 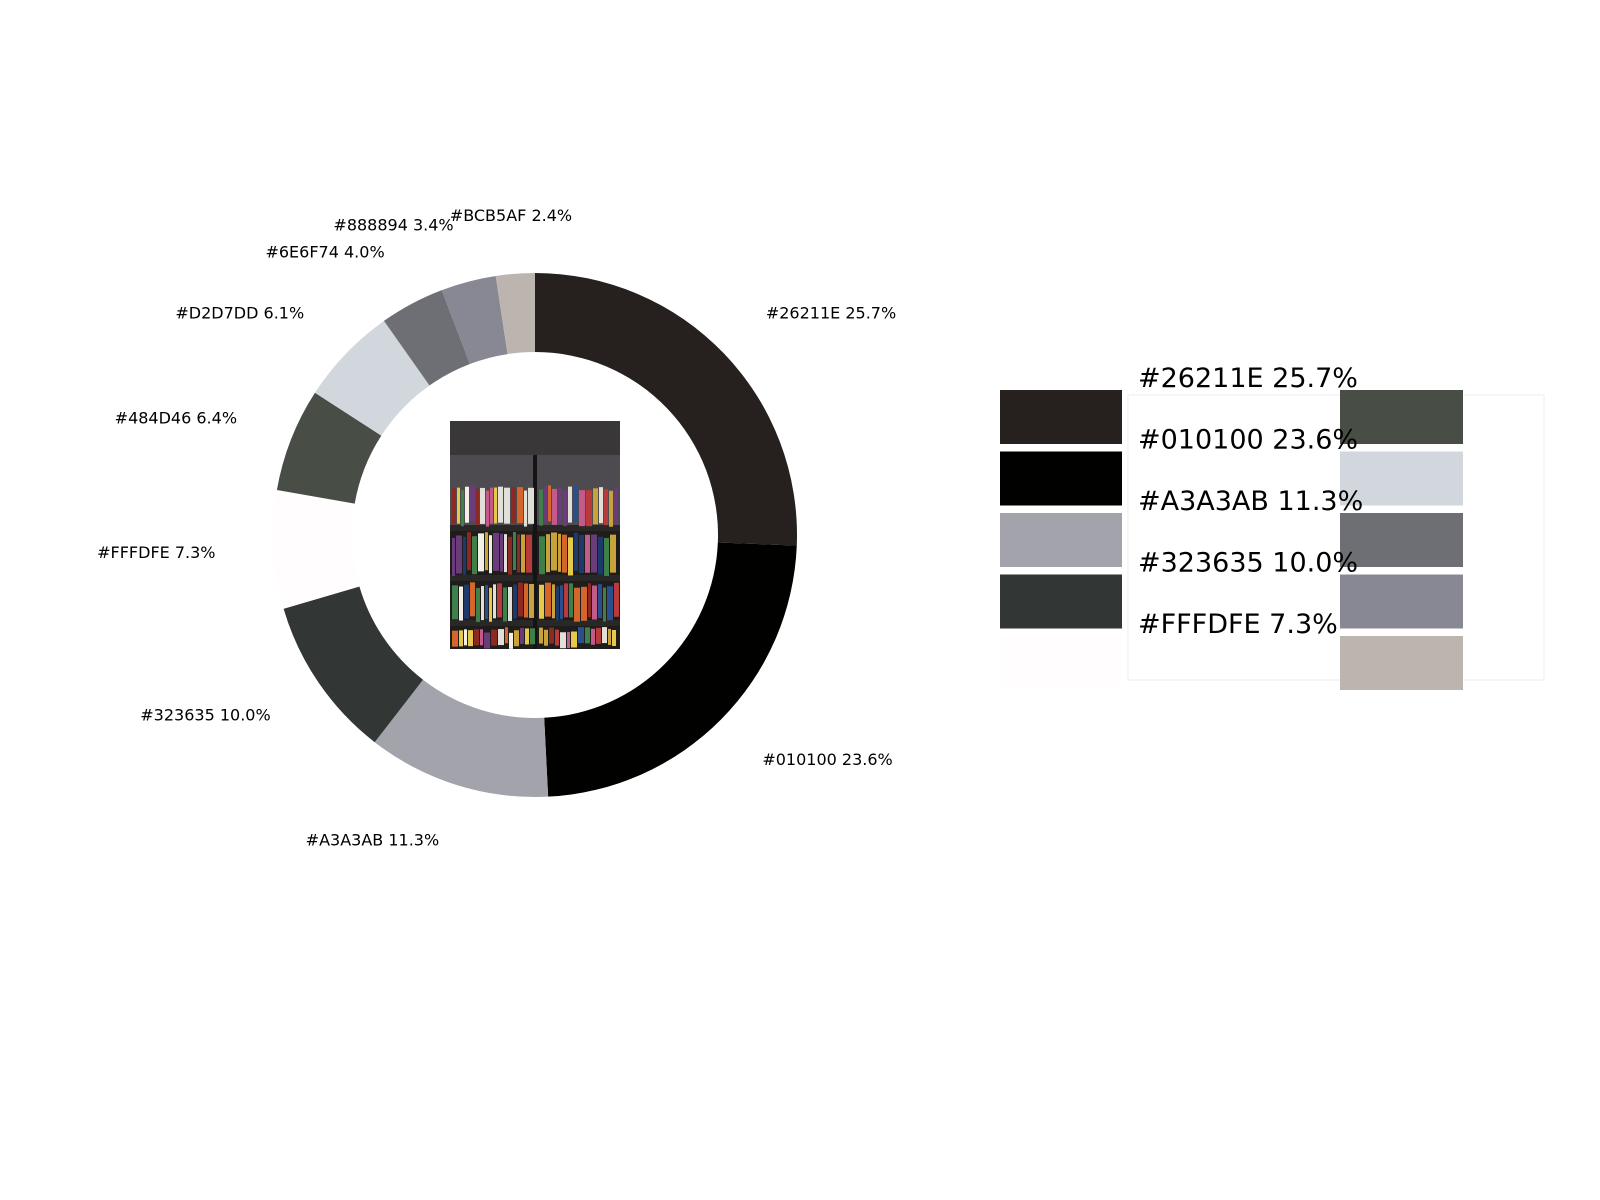 I want to click on slice-label-d2d7dd: #D2D7DD 6.1%, so click(x=239, y=312).